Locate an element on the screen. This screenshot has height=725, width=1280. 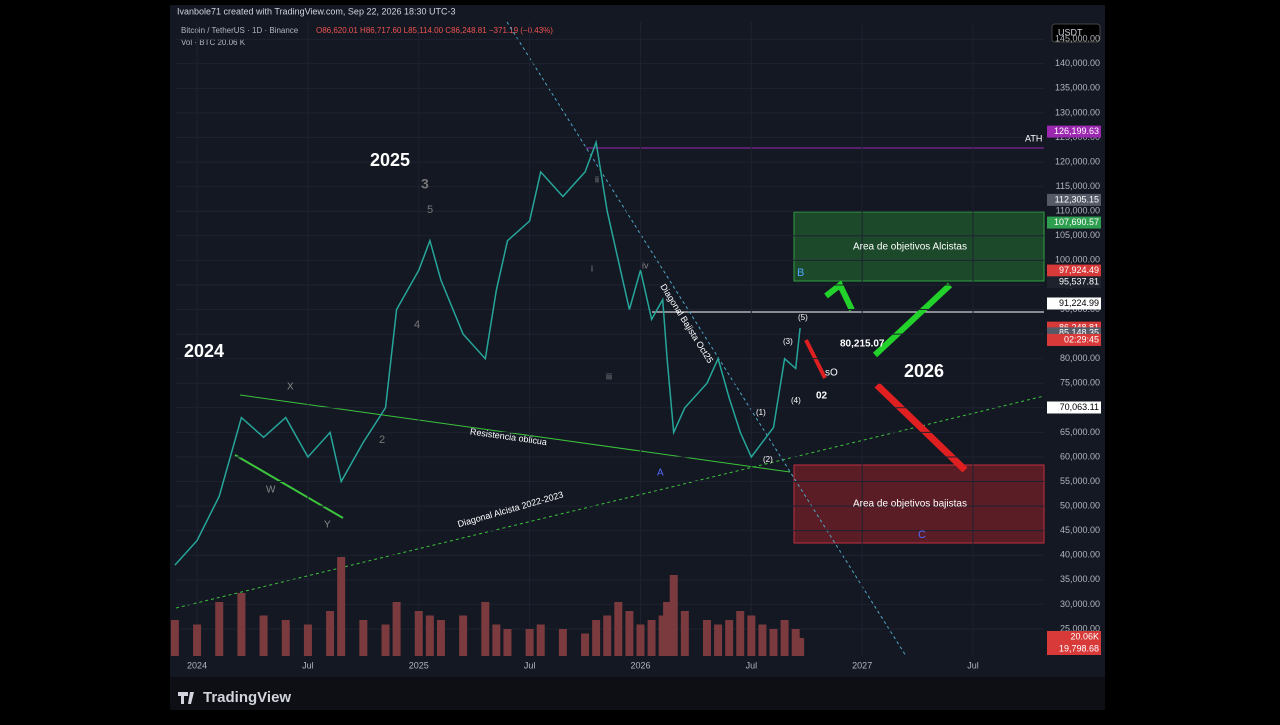
annotation: Y is located at coordinates (327, 525).